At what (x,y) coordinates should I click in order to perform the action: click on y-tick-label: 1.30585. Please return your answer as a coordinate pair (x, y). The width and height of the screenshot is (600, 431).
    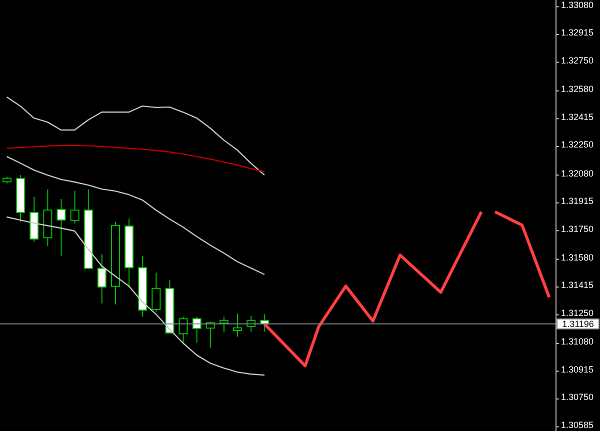
    Looking at the image, I should click on (577, 425).